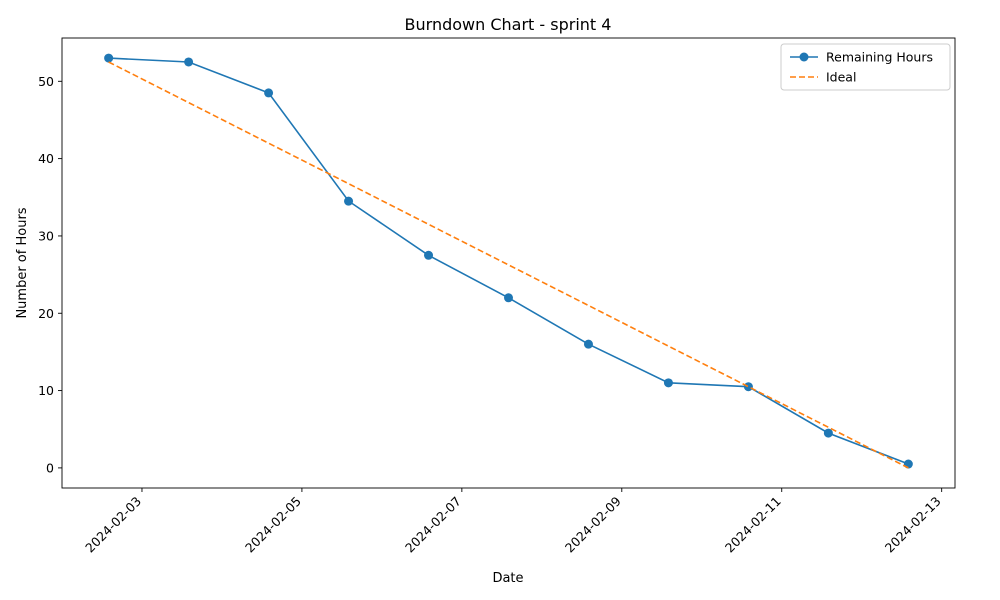  What do you see at coordinates (22, 262) in the screenshot?
I see `y-axis-label: Number of Hours` at bounding box center [22, 262].